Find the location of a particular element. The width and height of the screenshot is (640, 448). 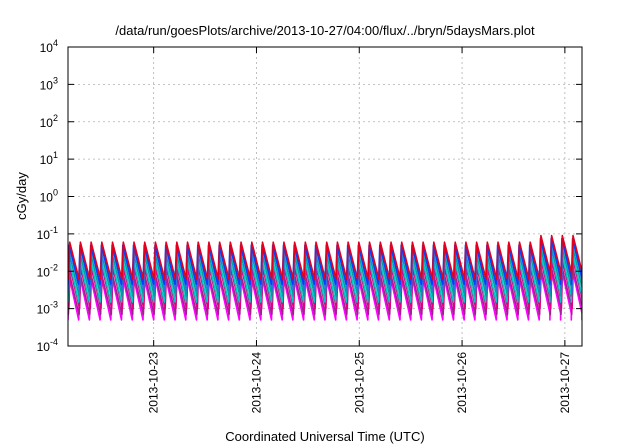

x-tick-label: 2013-10-23 is located at coordinates (154, 383).